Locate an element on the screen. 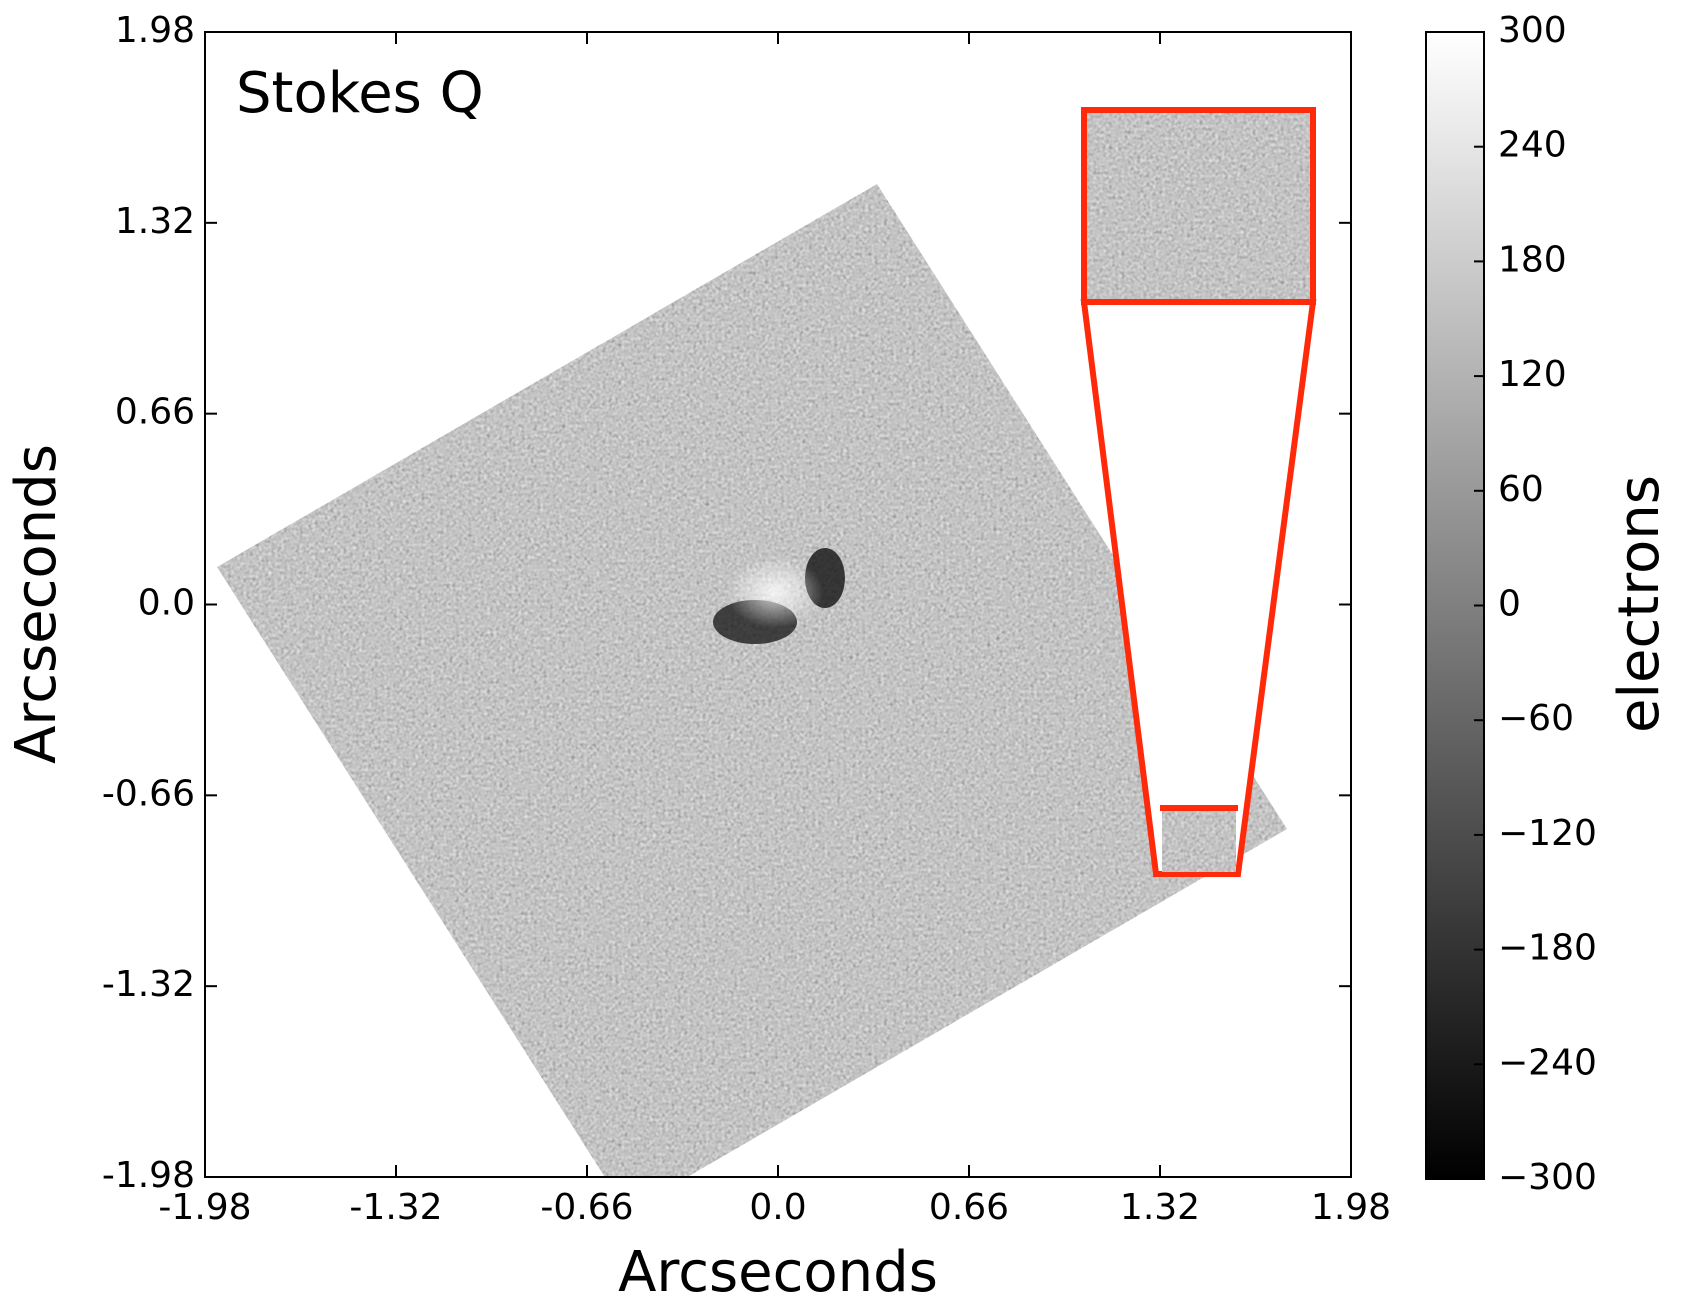 This screenshot has height=1310, width=1685. x-tick-label: 0.66 is located at coordinates (969, 1207).